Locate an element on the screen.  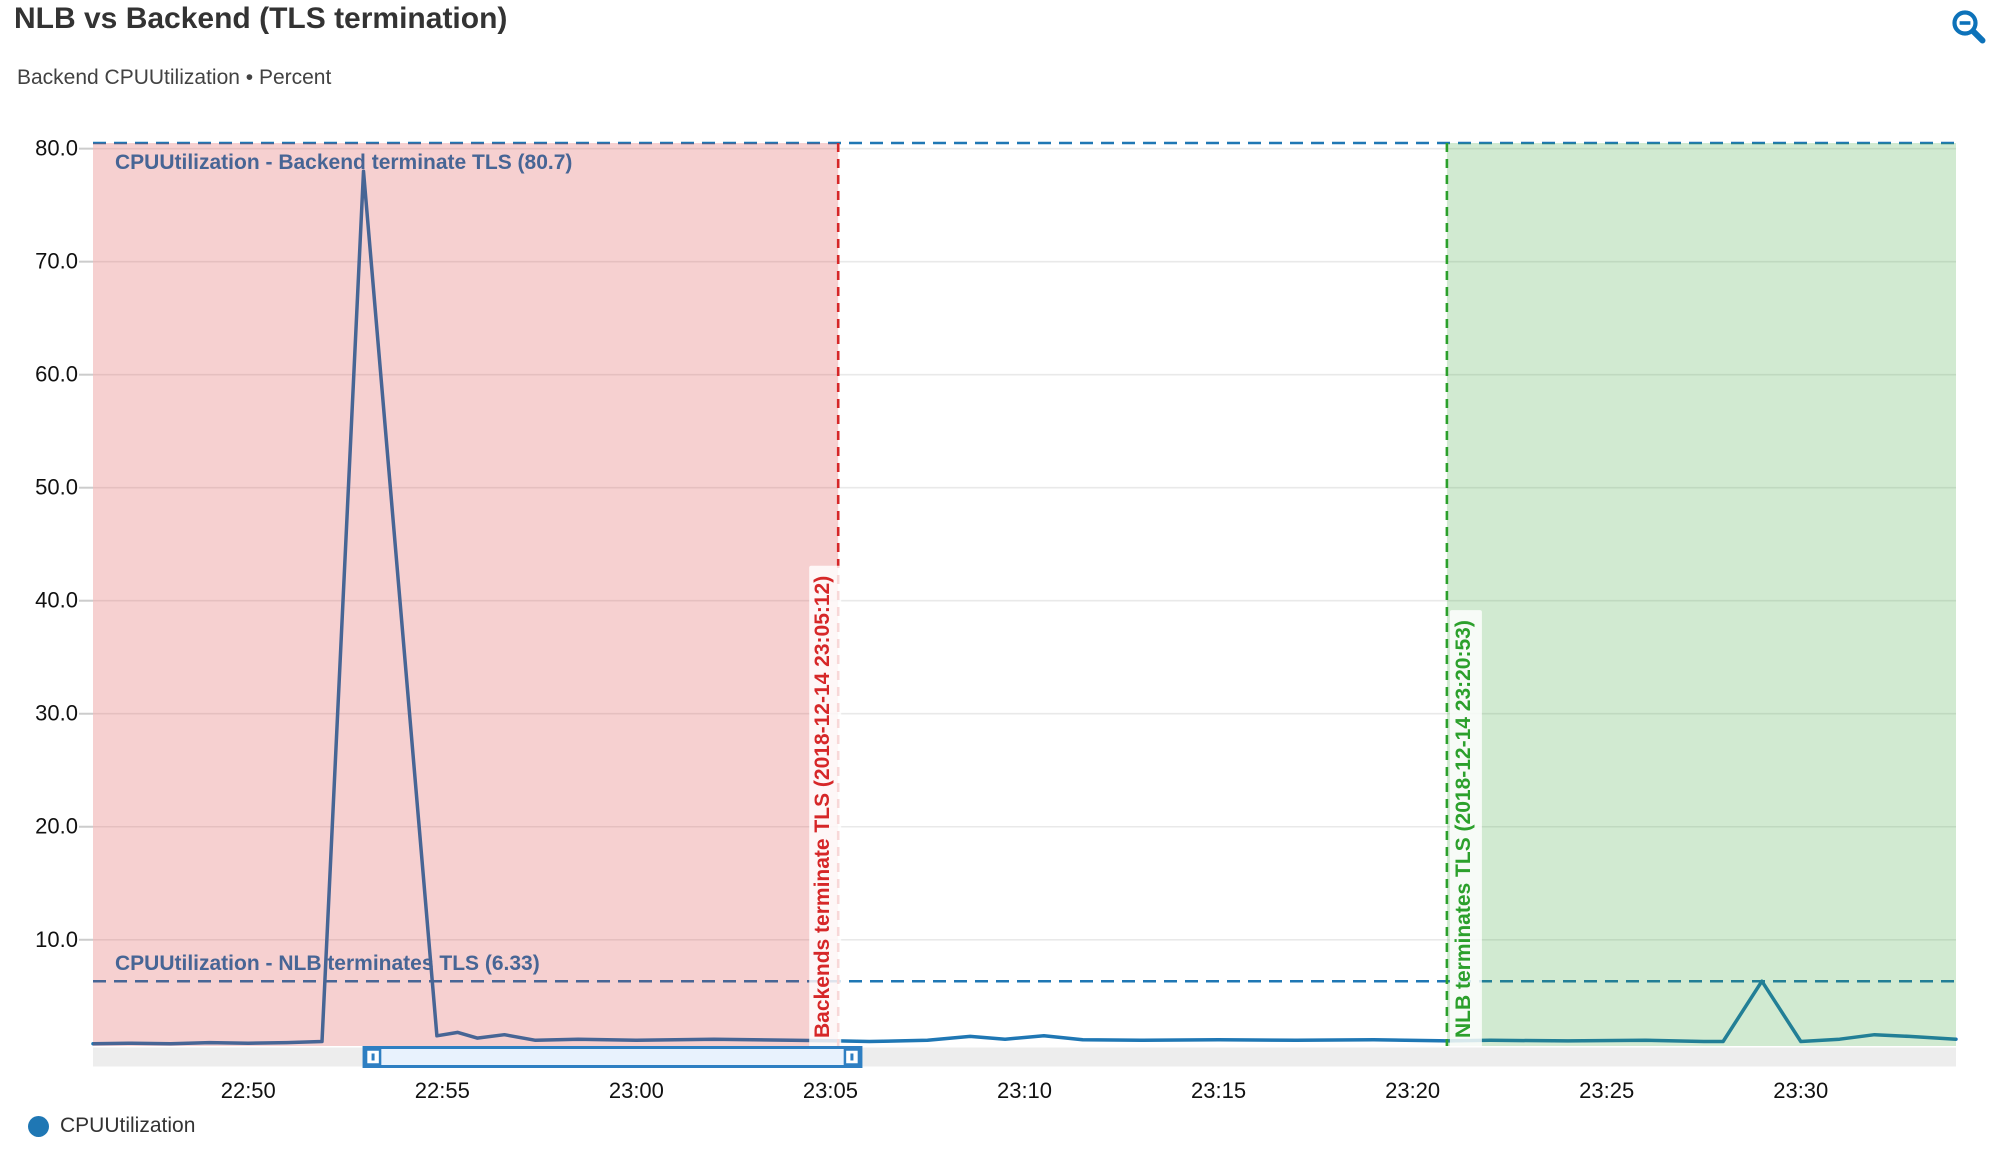
annotation-vline-label: NLB terminates TLS (2018-12-14 23:20:53) is located at coordinates (1463, 829).